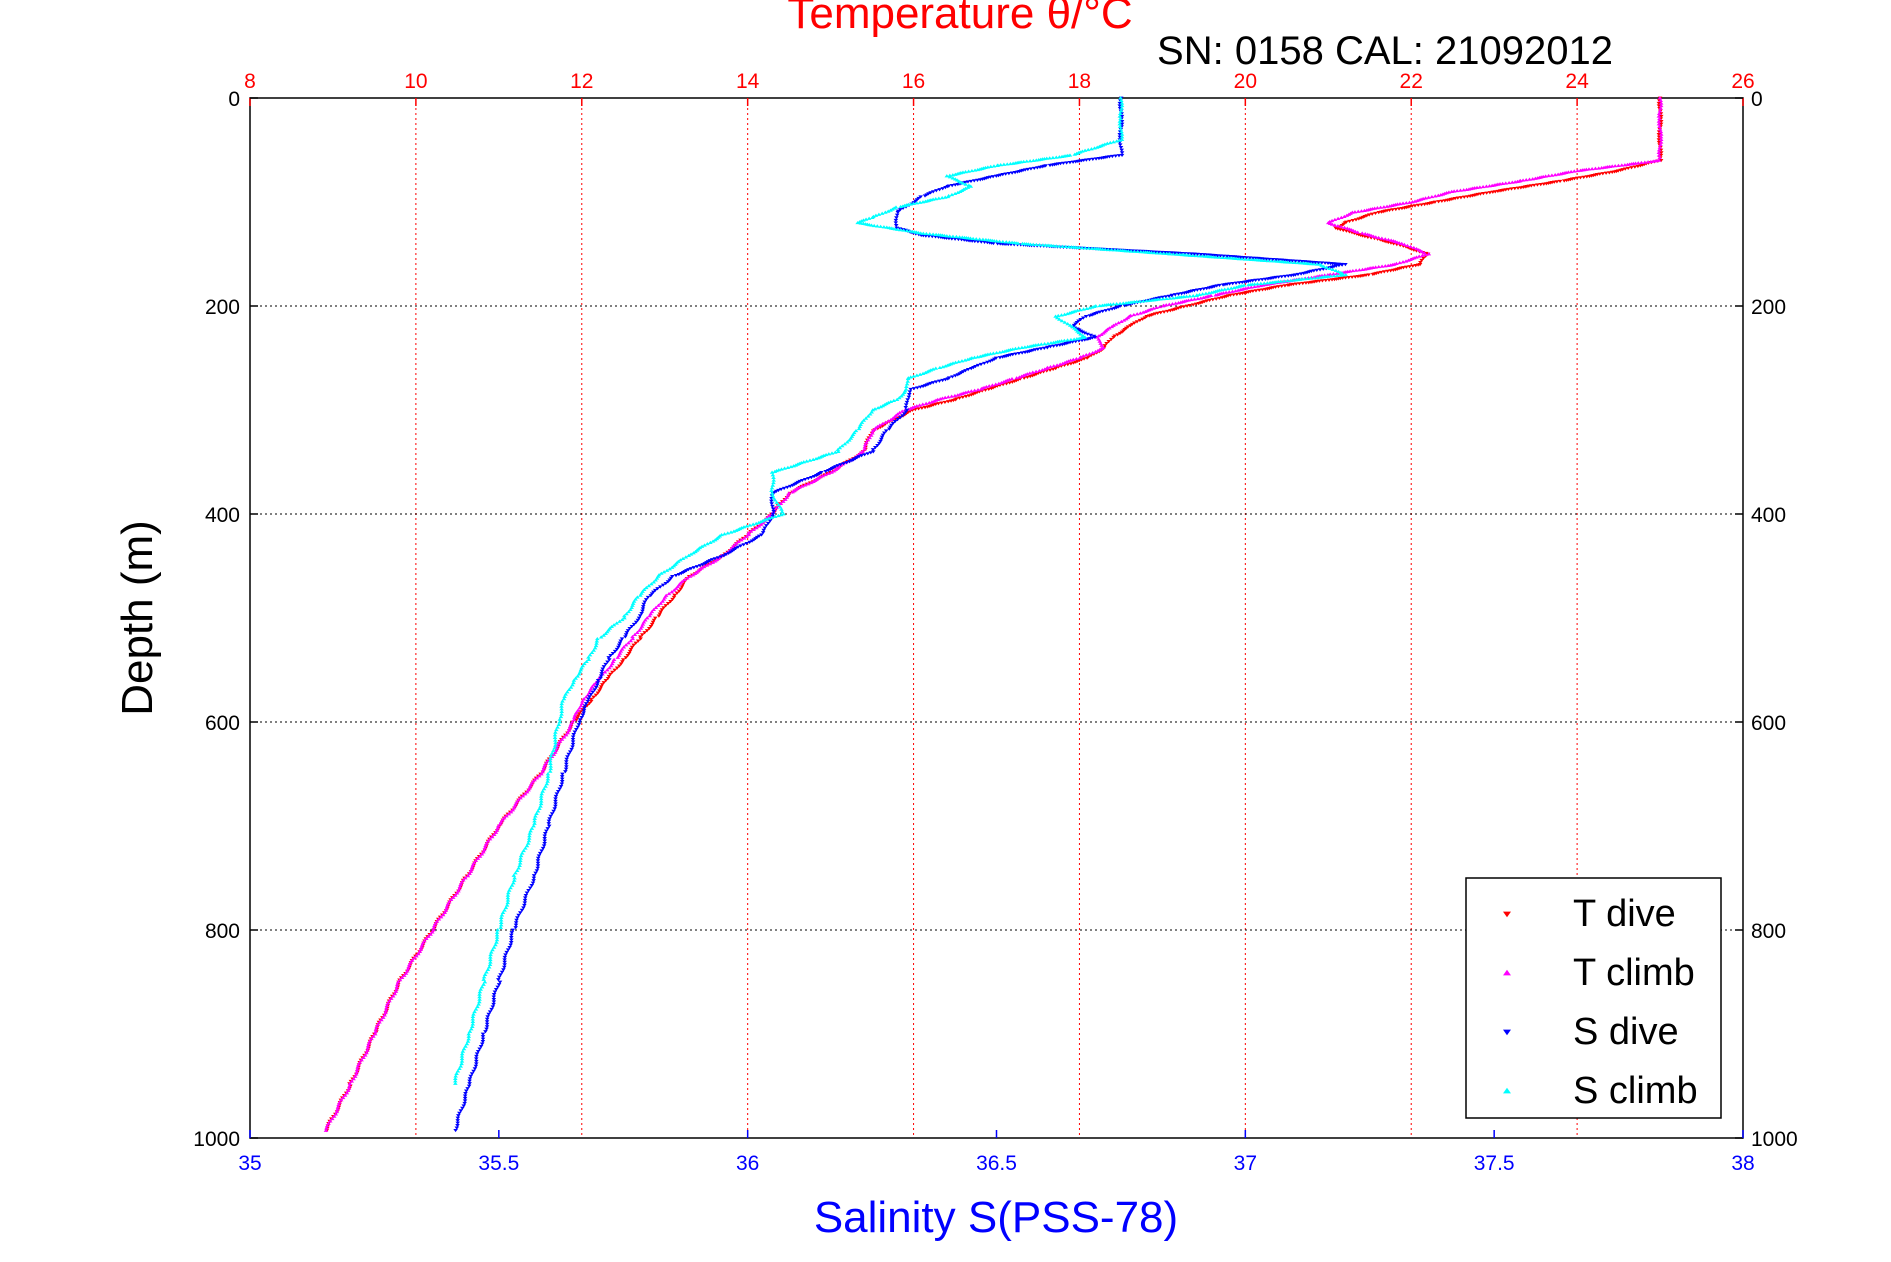 The height and width of the screenshot is (1262, 1891). Describe the element at coordinates (222, 307) in the screenshot. I see `depth-tick-label-left: 200` at that location.